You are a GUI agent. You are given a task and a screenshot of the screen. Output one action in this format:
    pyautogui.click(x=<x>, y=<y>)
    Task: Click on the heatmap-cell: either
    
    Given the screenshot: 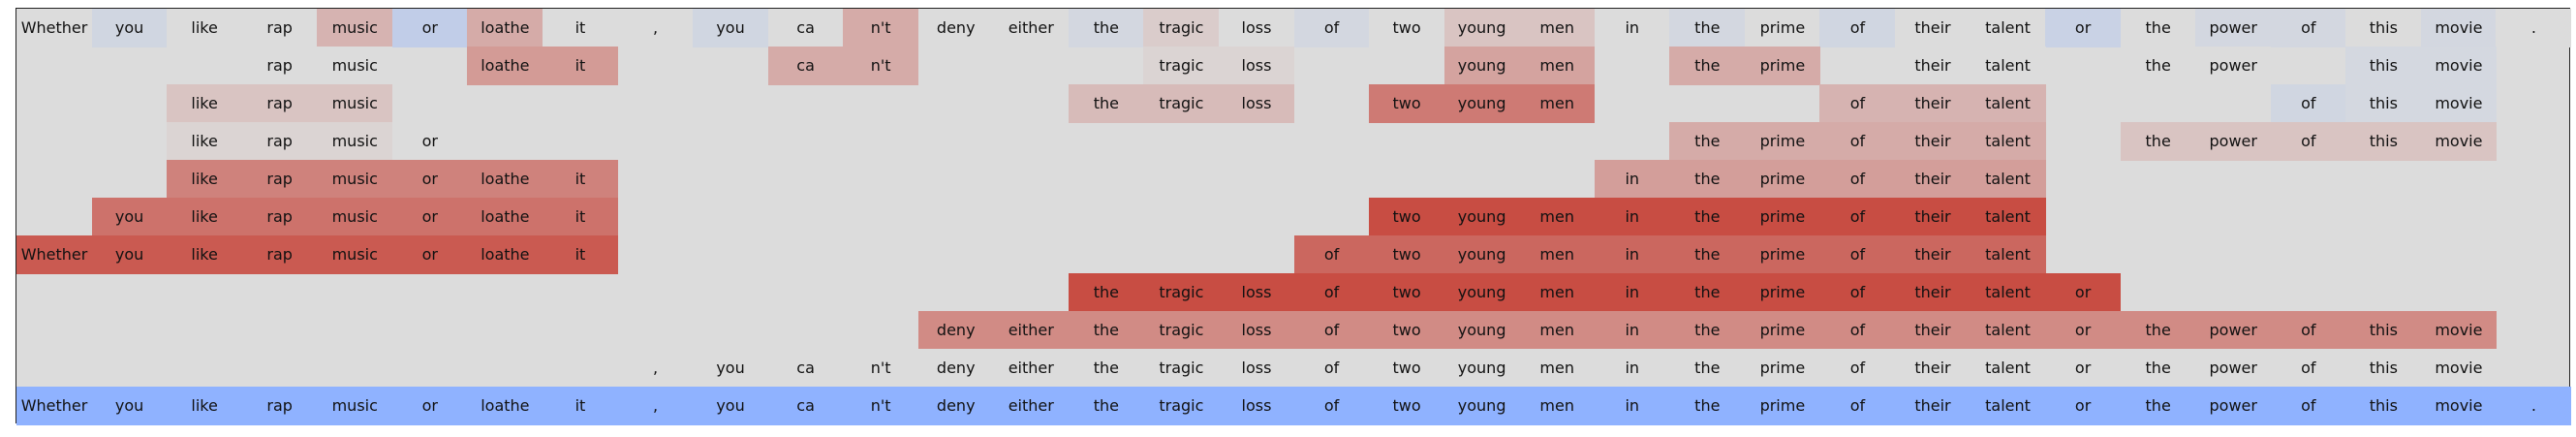 What is the action you would take?
    pyautogui.click(x=1031, y=368)
    